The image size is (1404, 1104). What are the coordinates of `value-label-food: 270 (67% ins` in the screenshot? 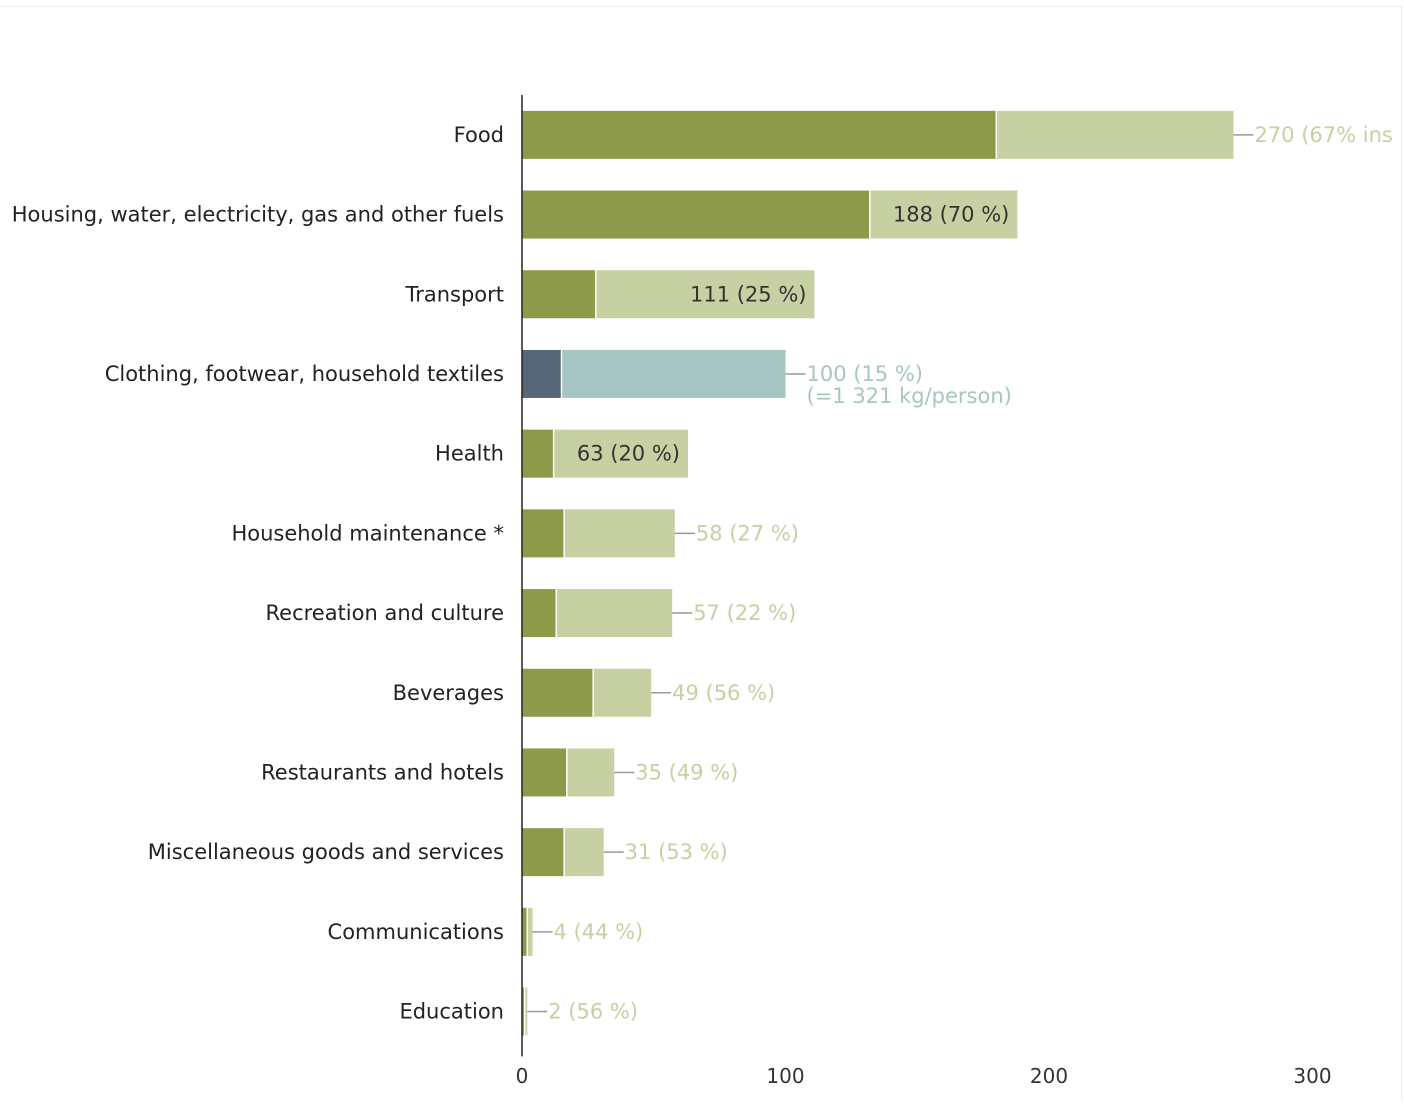 It's located at (1323, 135).